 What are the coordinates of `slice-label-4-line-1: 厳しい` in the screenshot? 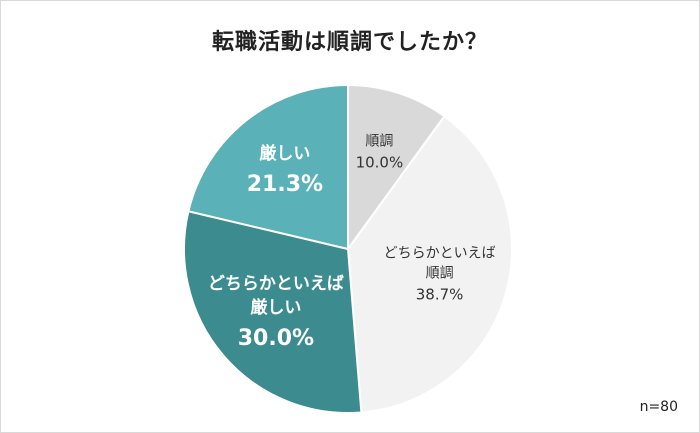 It's located at (284, 153).